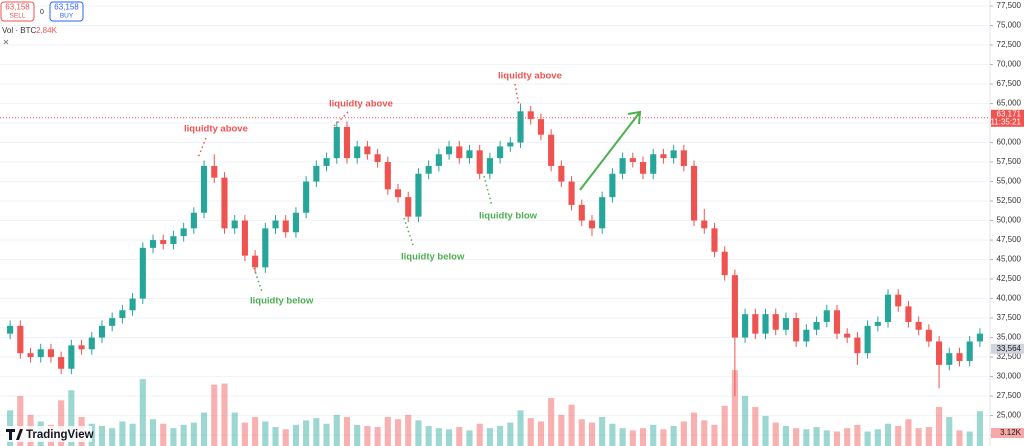  I want to click on volume-label: Vol · BTC, so click(19, 30).